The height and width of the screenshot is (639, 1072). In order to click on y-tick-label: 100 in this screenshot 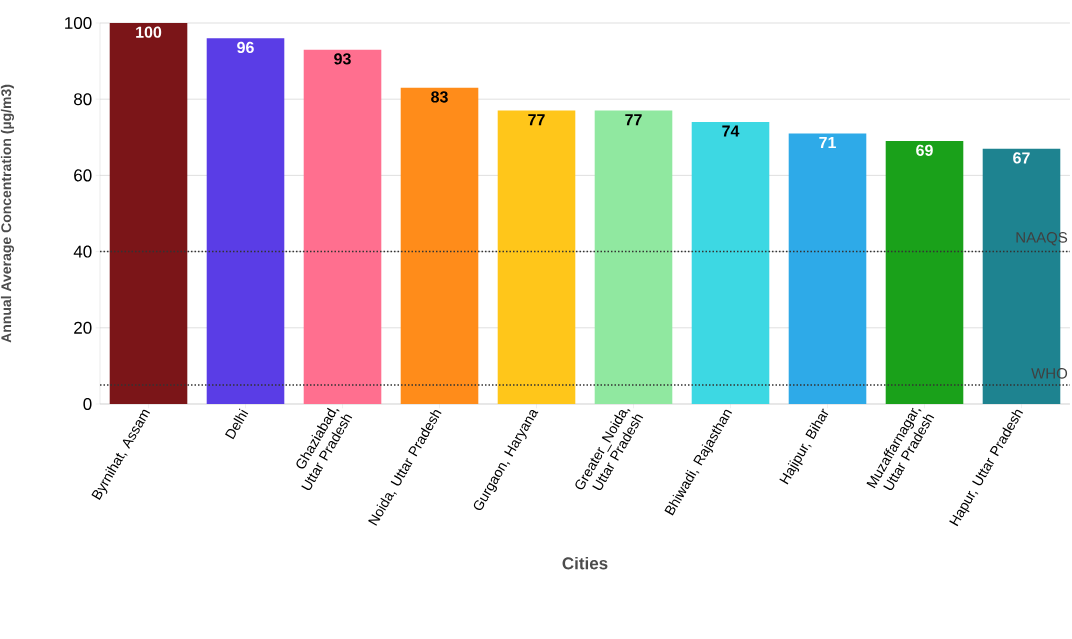, I will do `click(78, 23)`.